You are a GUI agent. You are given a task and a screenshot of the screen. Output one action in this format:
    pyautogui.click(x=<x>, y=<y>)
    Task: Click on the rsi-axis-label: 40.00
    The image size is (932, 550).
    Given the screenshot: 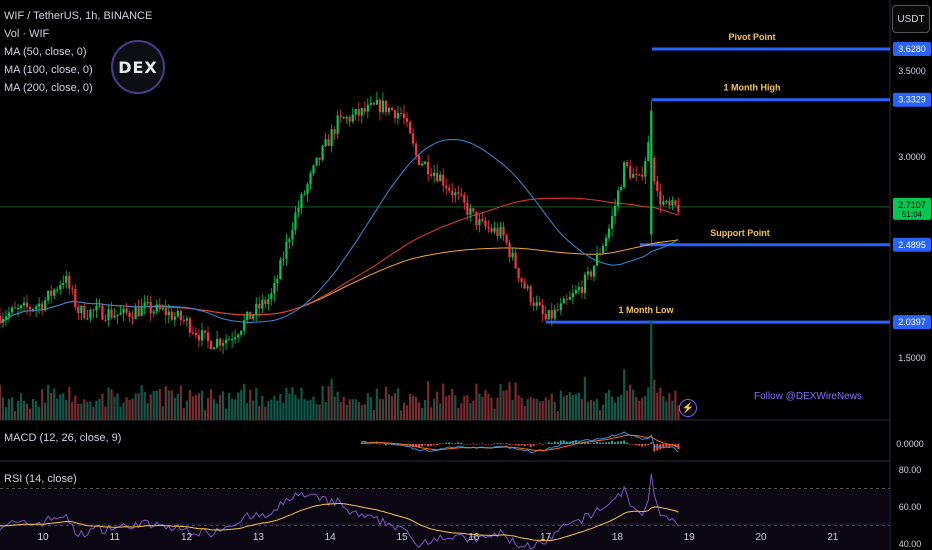 What is the action you would take?
    pyautogui.click(x=910, y=544)
    